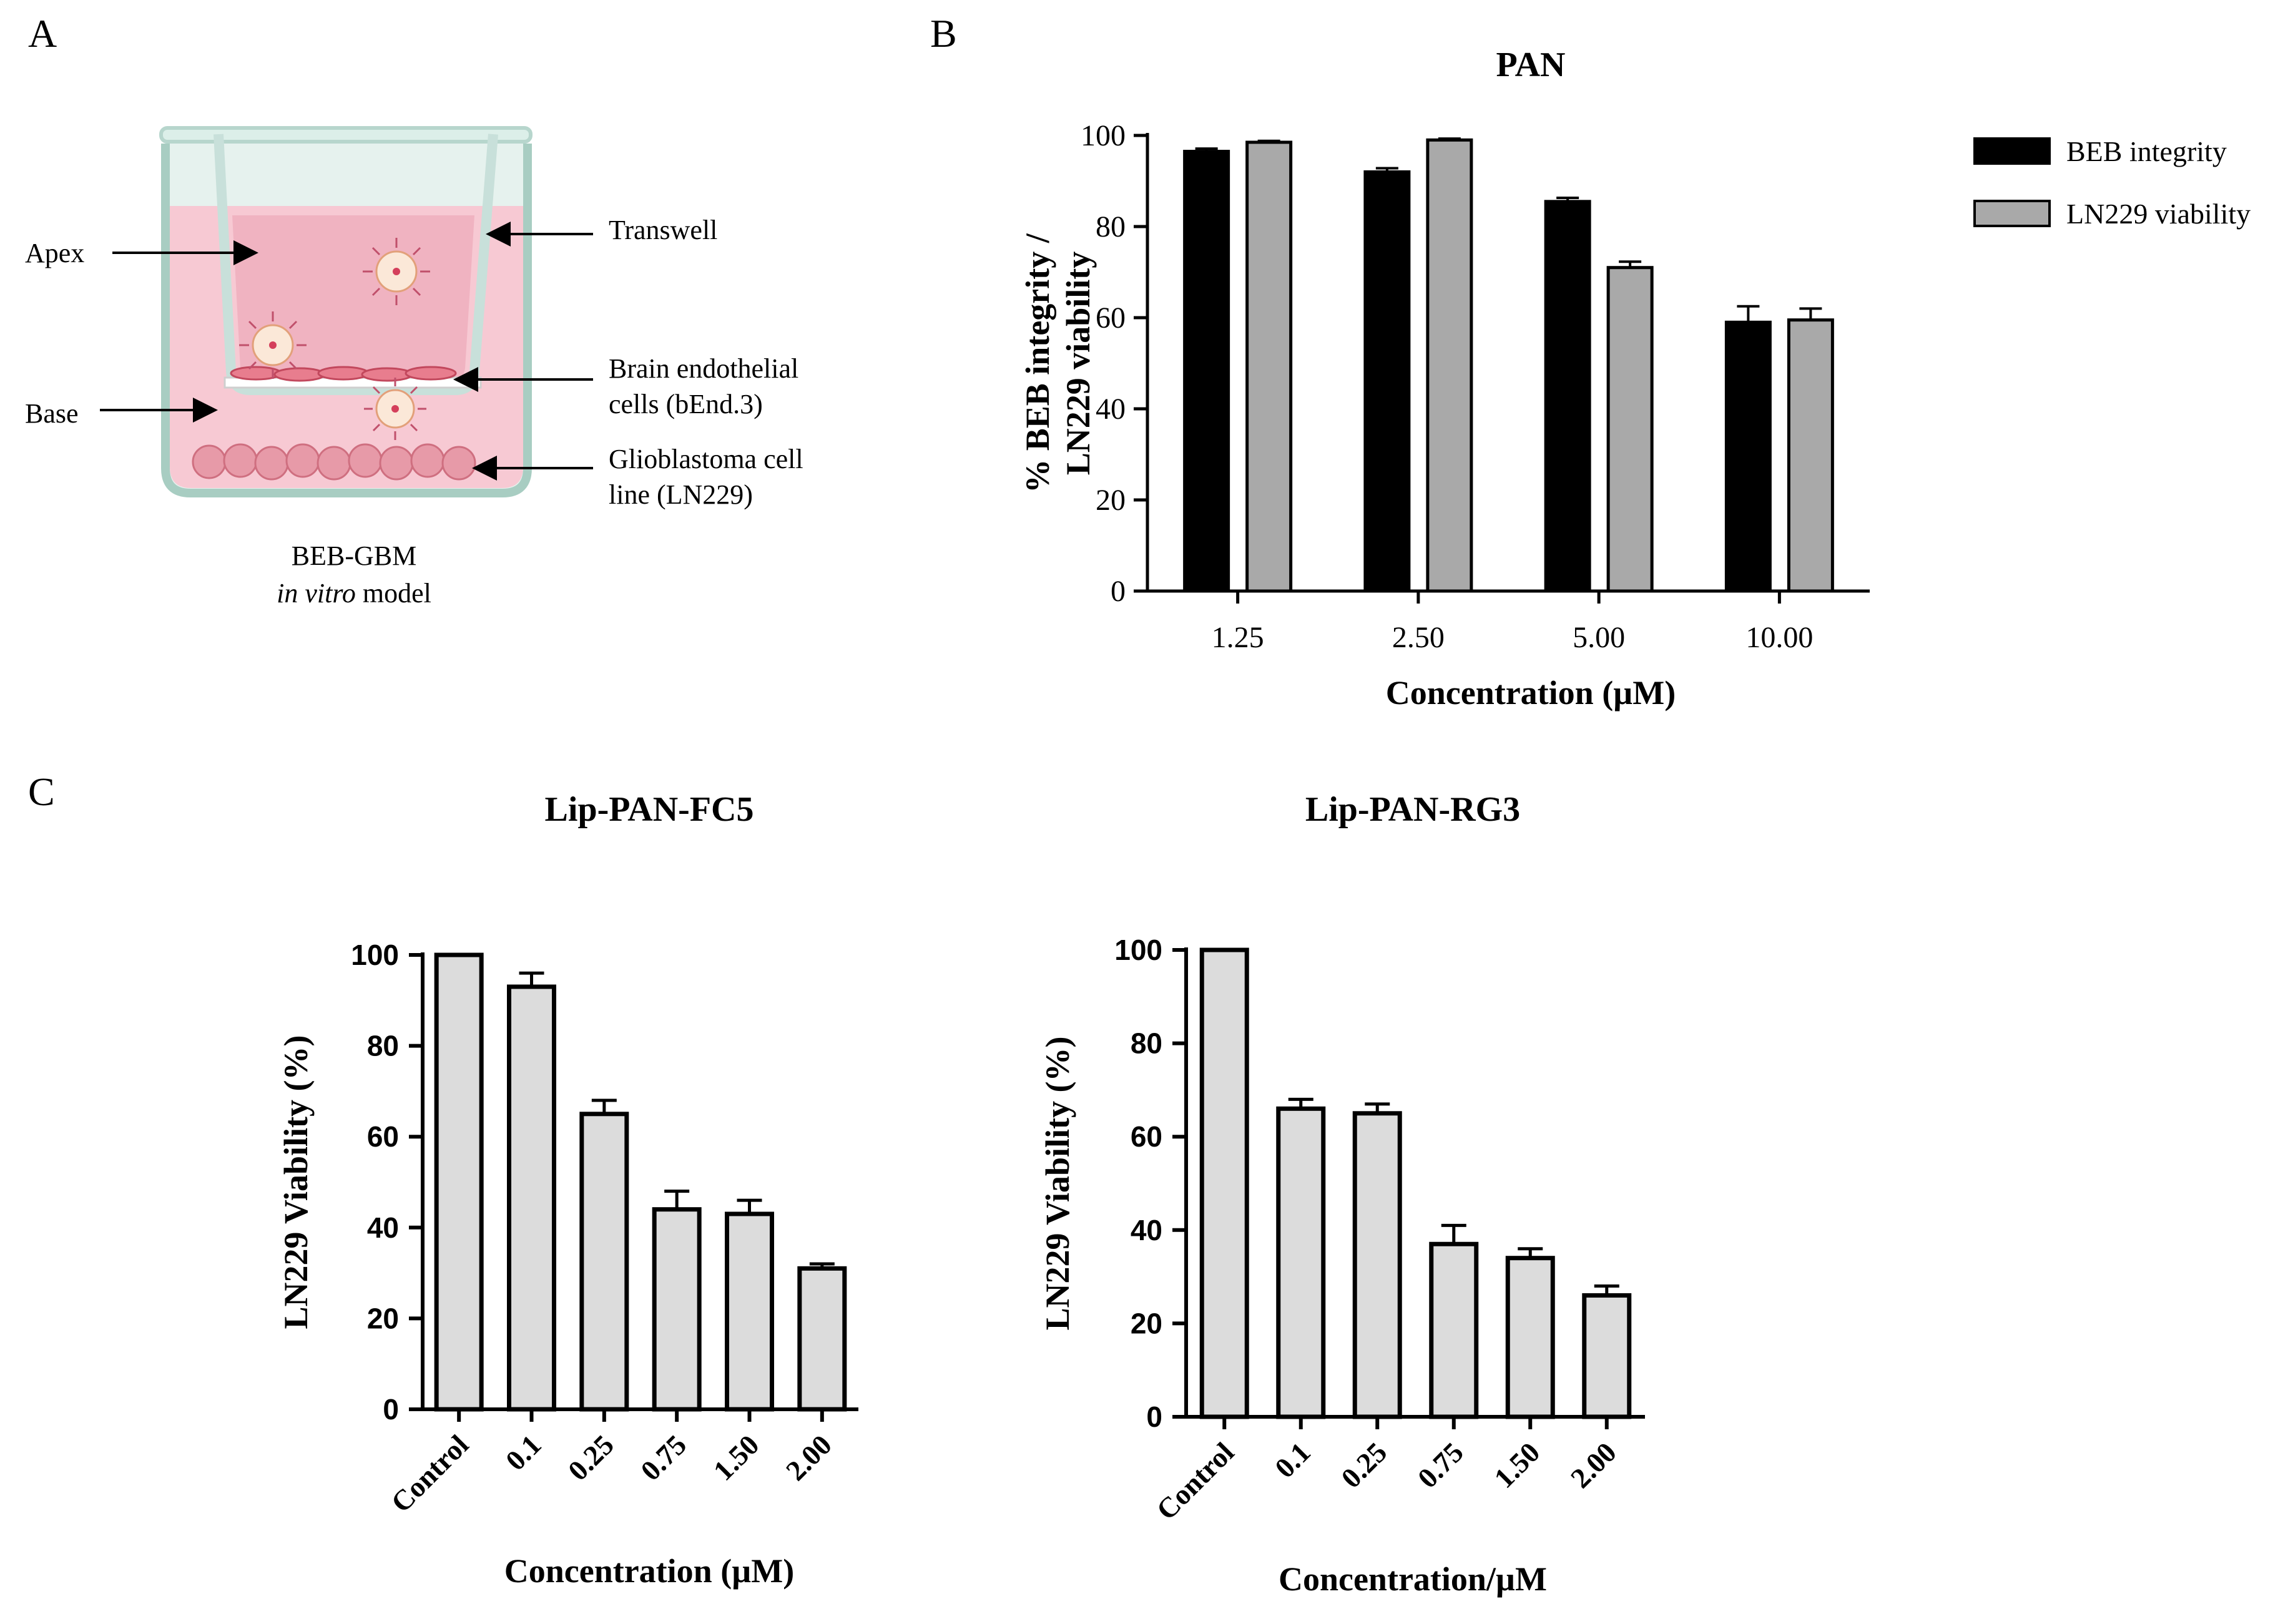 The width and height of the screenshot is (2278, 1624). What do you see at coordinates (2146, 151) in the screenshot?
I see `legend-label: BEB integrity` at bounding box center [2146, 151].